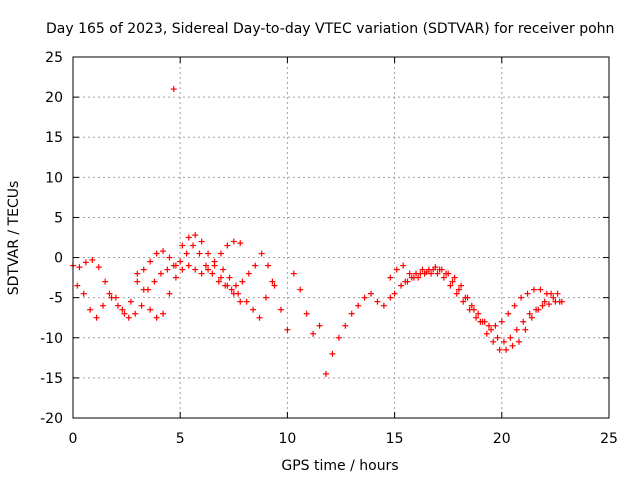 This screenshot has width=640, height=480. What do you see at coordinates (73, 439) in the screenshot?
I see `x-tick-label: 0` at bounding box center [73, 439].